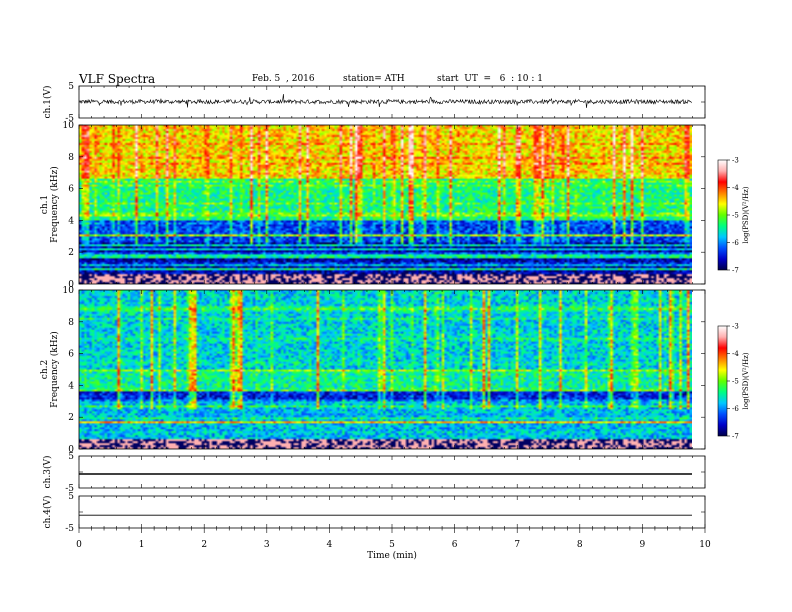 The width and height of the screenshot is (792, 612). Describe the element at coordinates (45, 204) in the screenshot. I see `y-axis-label-channel: ch.1` at that location.